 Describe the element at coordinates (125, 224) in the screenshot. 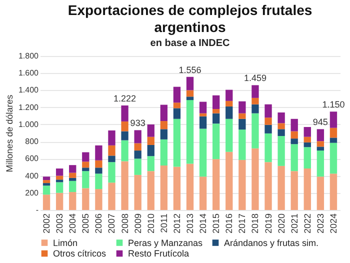

I see `x-tick-label: 2008` at that location.